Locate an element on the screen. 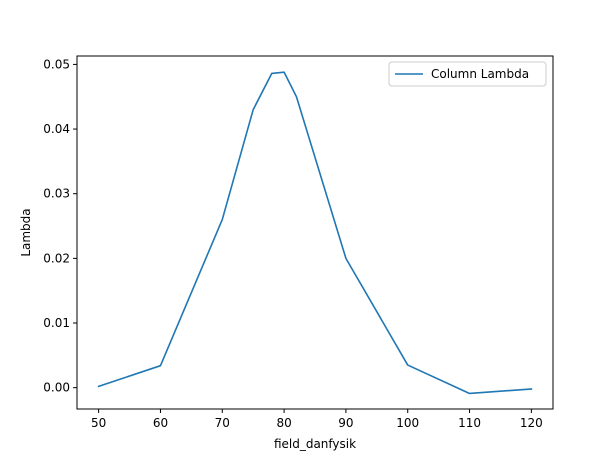 This screenshot has width=614, height=460. x-tick-label: 100 is located at coordinates (407, 423).